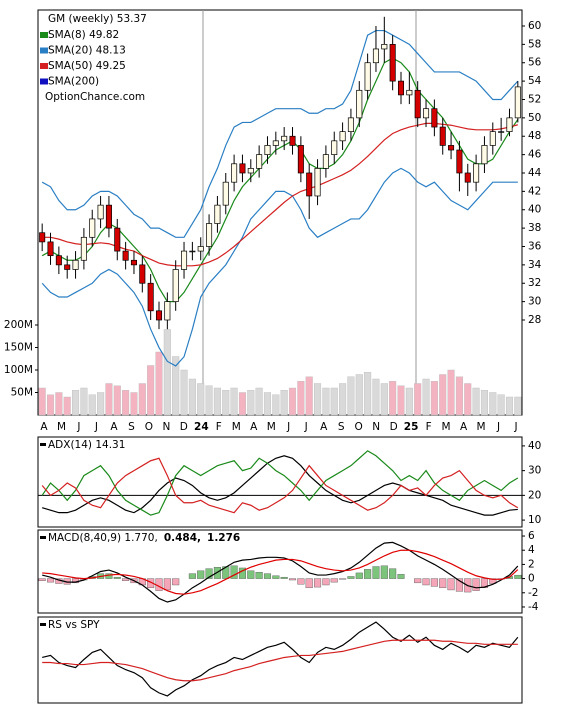 This screenshot has width=566, height=706. I want to click on y-tick-label: 10, so click(534, 520).